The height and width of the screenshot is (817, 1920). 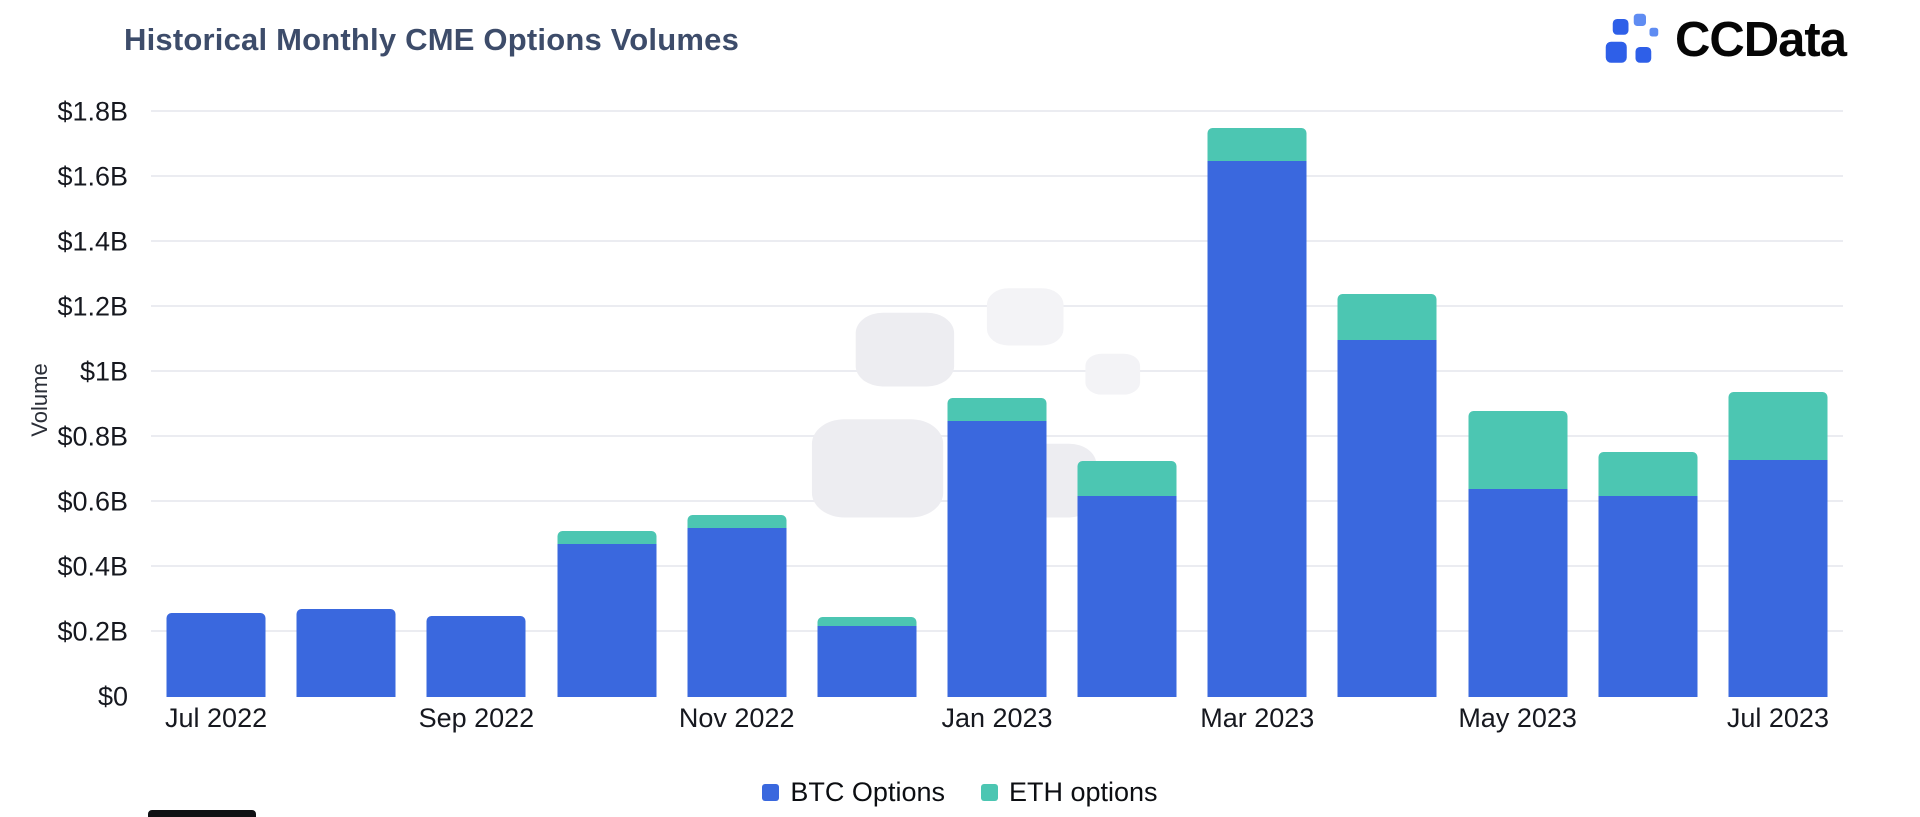 I want to click on legend-item-eth: ETH options, so click(x=1069, y=792).